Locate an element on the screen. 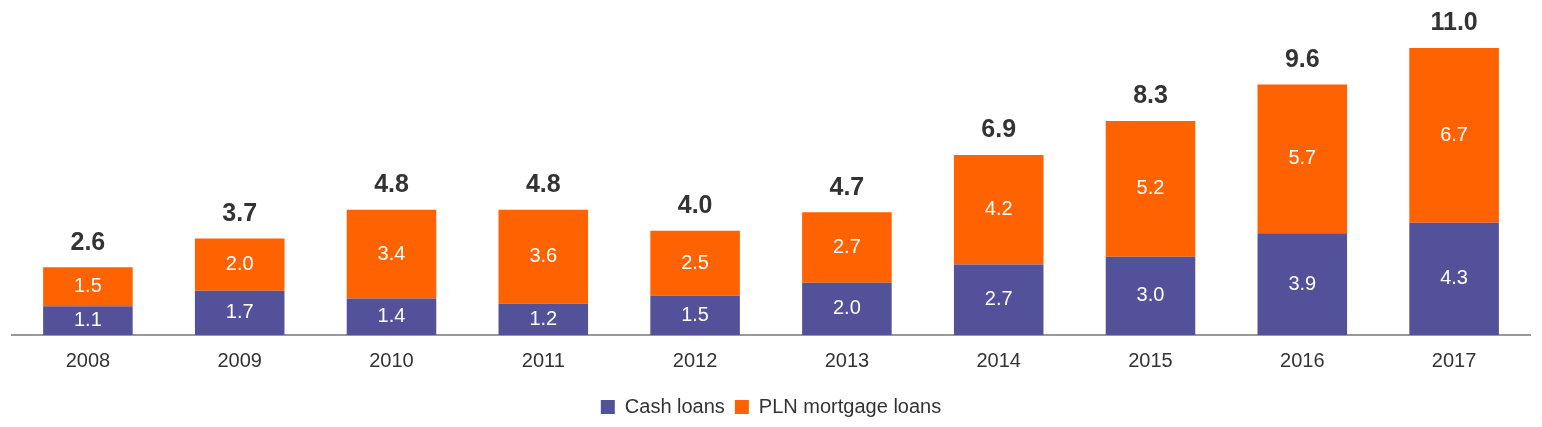 This screenshot has height=427, width=1542. data-label: 1.7 is located at coordinates (239, 311).